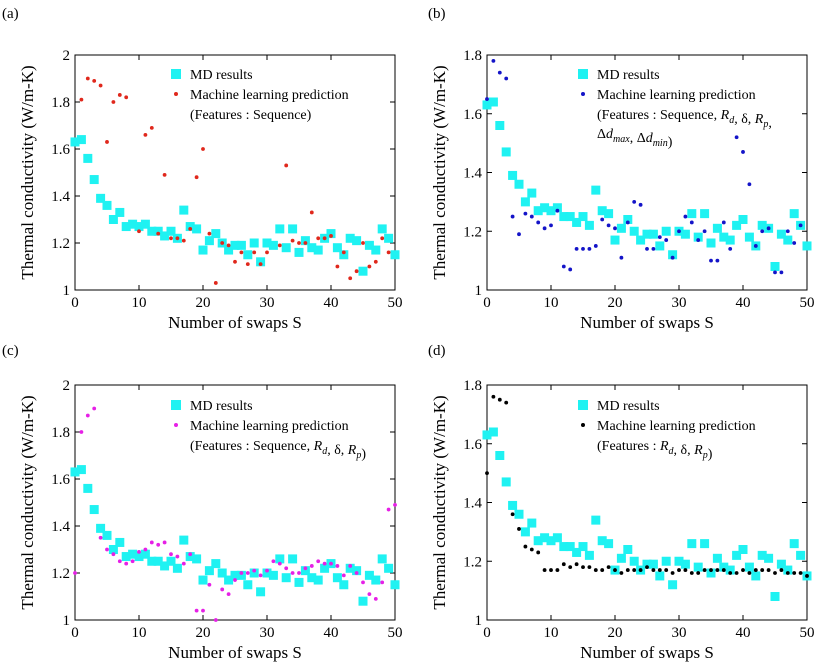  Describe the element at coordinates (676, 95) in the screenshot. I see `legend-ml-text: Machine learning prediction` at that location.